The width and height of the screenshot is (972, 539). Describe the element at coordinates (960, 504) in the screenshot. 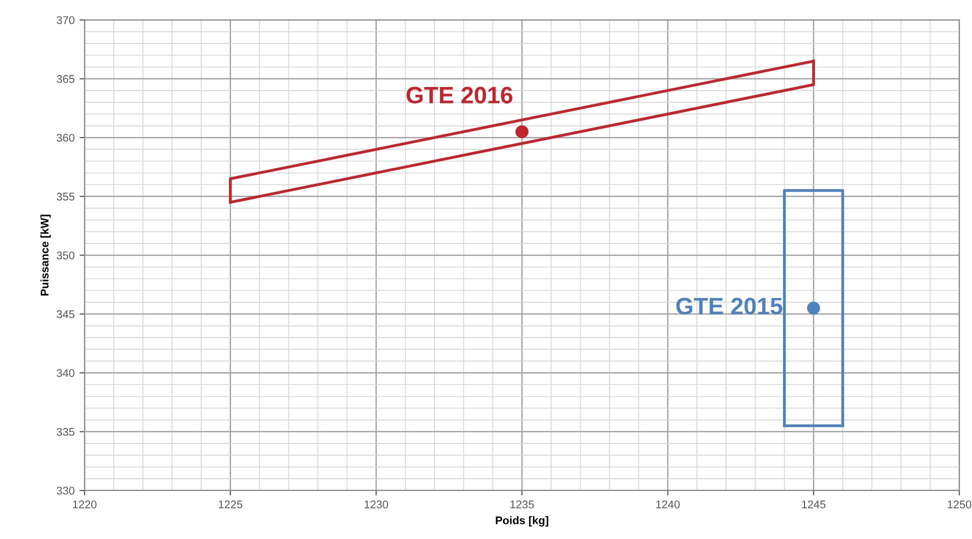

I see `x-tick-label: 1250` at that location.